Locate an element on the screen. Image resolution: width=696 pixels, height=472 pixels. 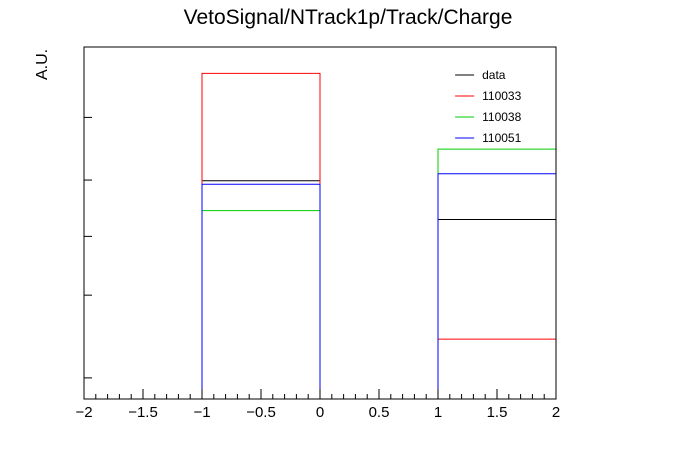
x-tick-label: 1.5 is located at coordinates (497, 412).